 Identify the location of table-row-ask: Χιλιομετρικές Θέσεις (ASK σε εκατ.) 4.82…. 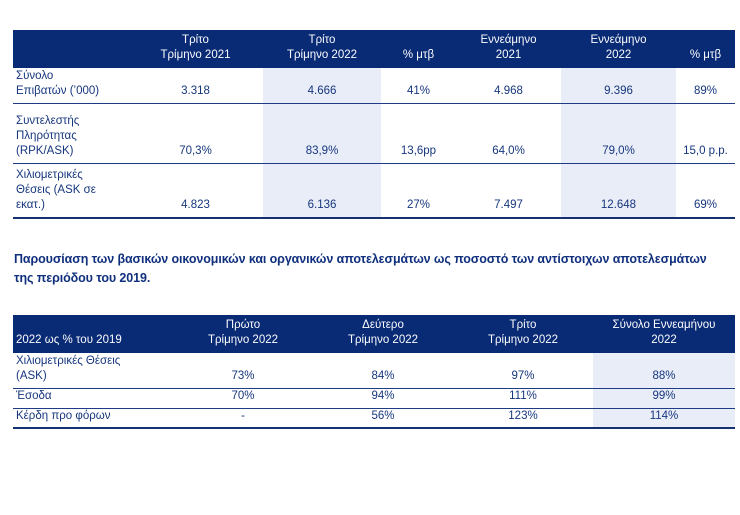
(374, 191).